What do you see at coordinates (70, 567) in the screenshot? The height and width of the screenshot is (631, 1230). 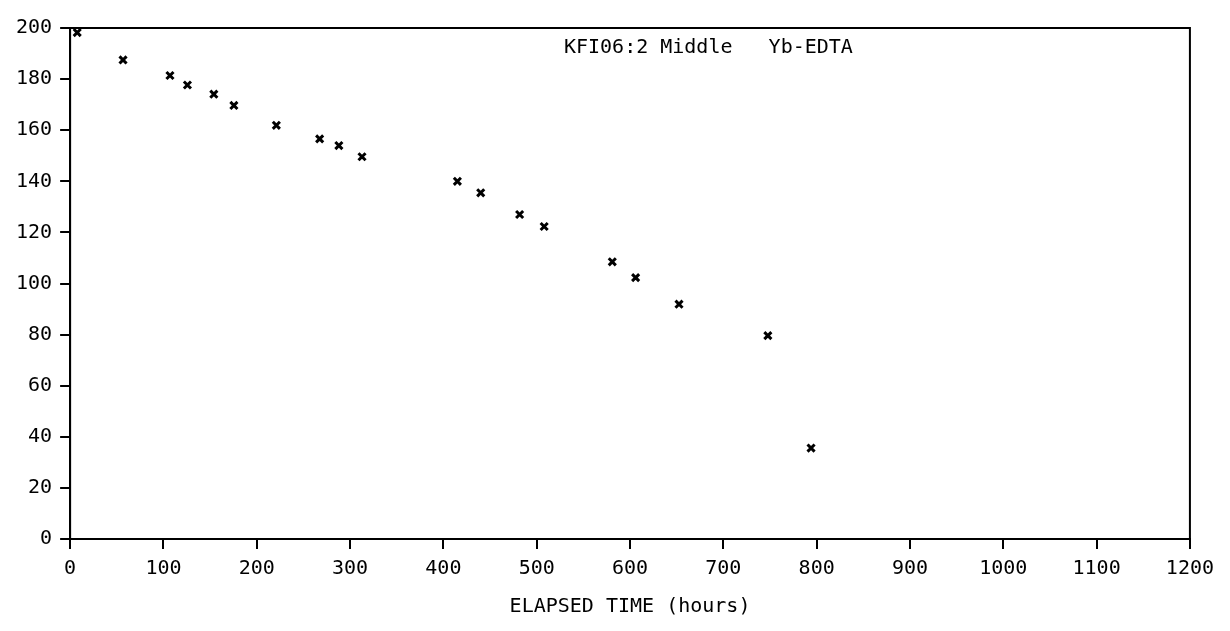 I see `x-tick-label: 0` at bounding box center [70, 567].